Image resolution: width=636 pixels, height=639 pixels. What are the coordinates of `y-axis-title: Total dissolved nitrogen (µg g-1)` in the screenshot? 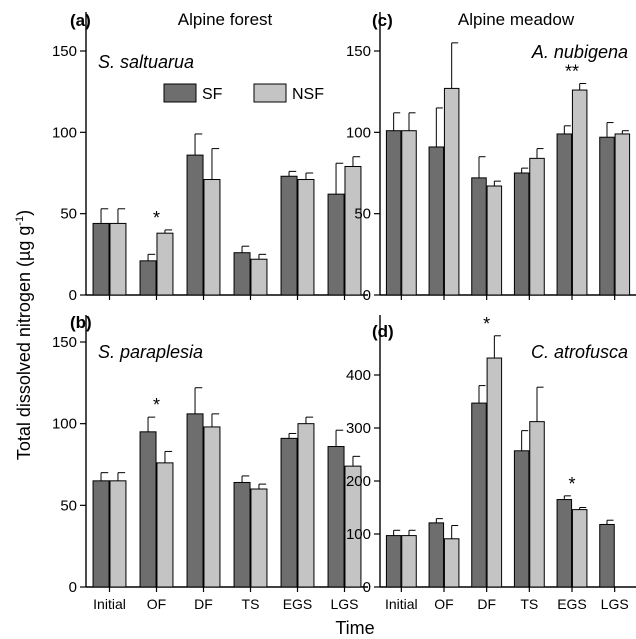 It's located at (24, 335).